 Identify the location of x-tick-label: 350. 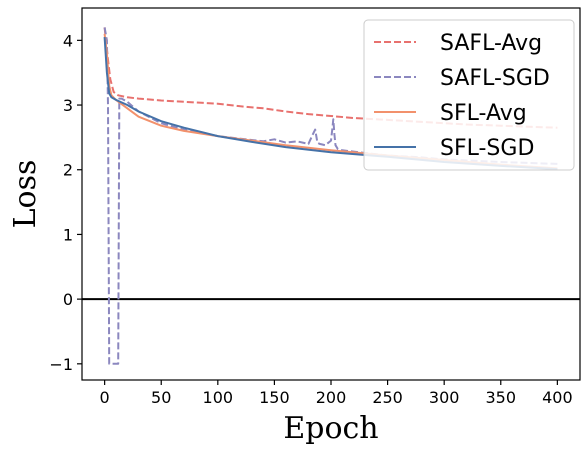
(500, 397).